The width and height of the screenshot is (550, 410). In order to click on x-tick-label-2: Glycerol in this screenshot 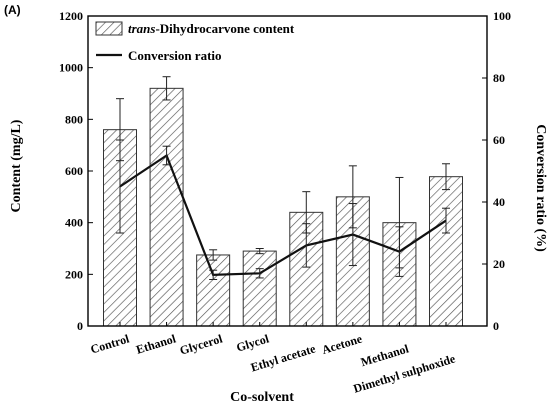, I will do `click(201, 344)`.